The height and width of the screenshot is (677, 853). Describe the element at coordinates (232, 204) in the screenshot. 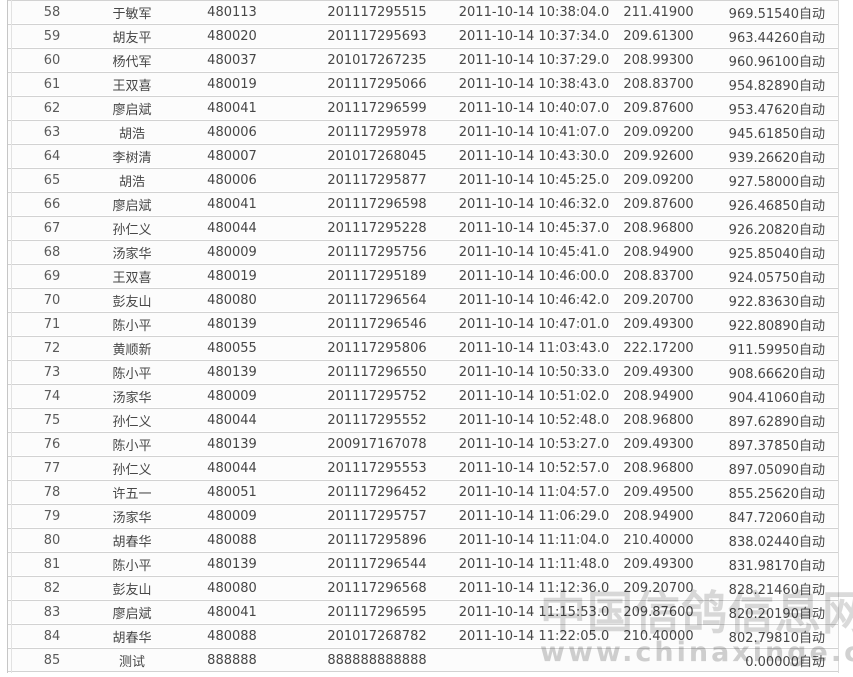

I see `member-no-cell: 480041` at that location.